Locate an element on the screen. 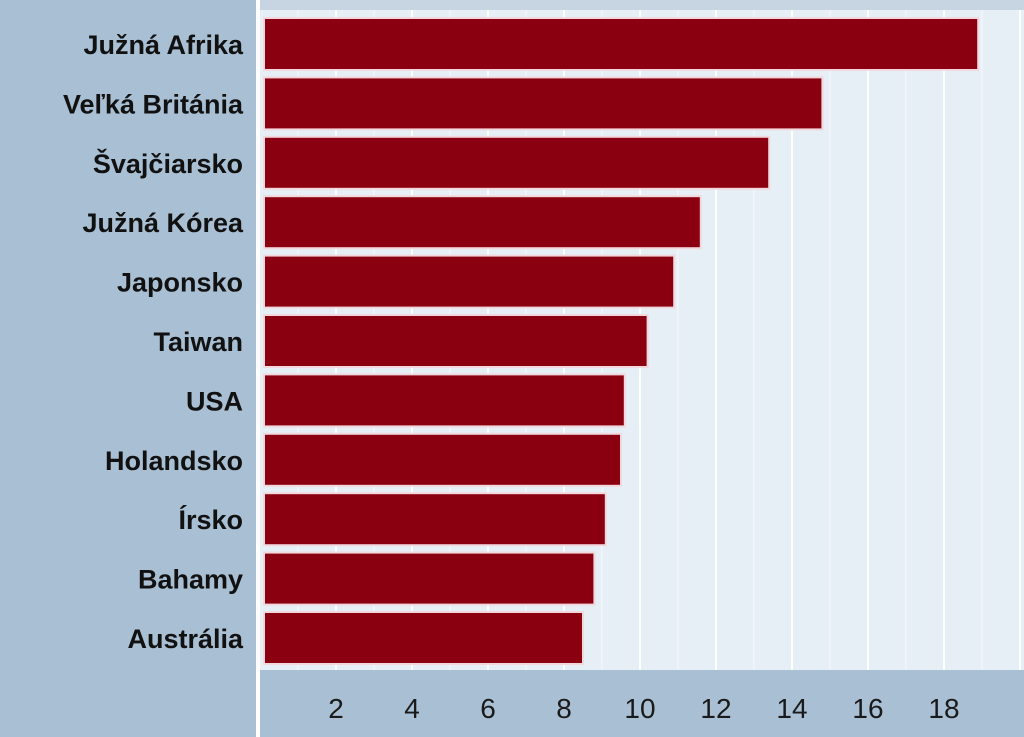 The height and width of the screenshot is (737, 1024). y-axis-line is located at coordinates (258, 368).